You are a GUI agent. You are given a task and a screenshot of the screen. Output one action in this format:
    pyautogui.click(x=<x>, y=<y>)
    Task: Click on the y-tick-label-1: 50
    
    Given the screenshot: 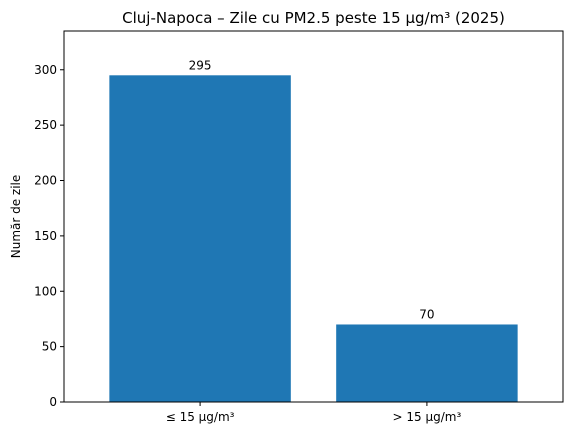 What is the action you would take?
    pyautogui.click(x=49, y=347)
    